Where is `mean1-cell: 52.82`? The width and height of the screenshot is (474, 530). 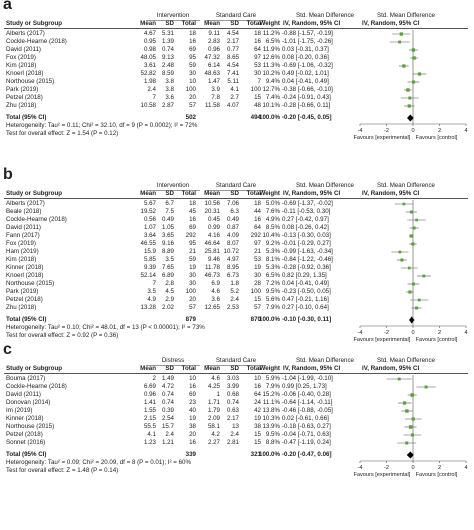 mean1-cell: 52.82 is located at coordinates (148, 73).